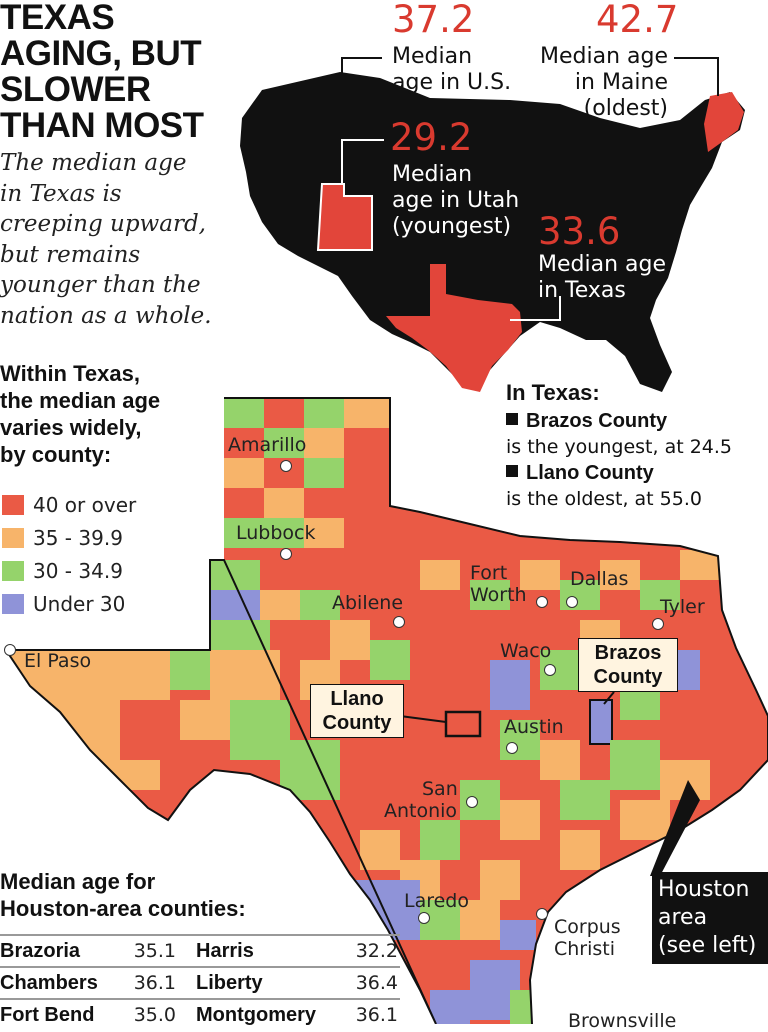  What do you see at coordinates (78, 571) in the screenshot?
I see `legend-label: 30 - 34.9` at bounding box center [78, 571].